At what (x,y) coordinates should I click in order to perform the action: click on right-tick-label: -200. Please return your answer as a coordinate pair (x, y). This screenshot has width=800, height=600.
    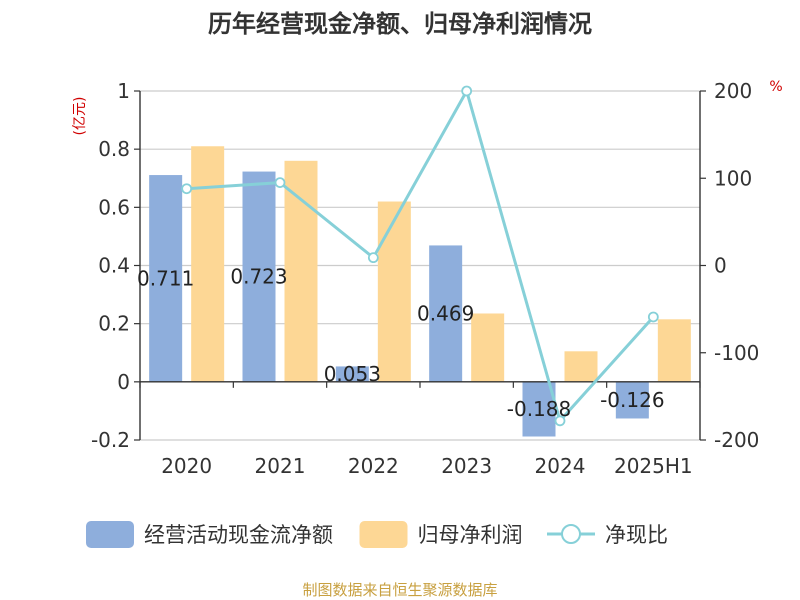
    Looking at the image, I should click on (736, 440).